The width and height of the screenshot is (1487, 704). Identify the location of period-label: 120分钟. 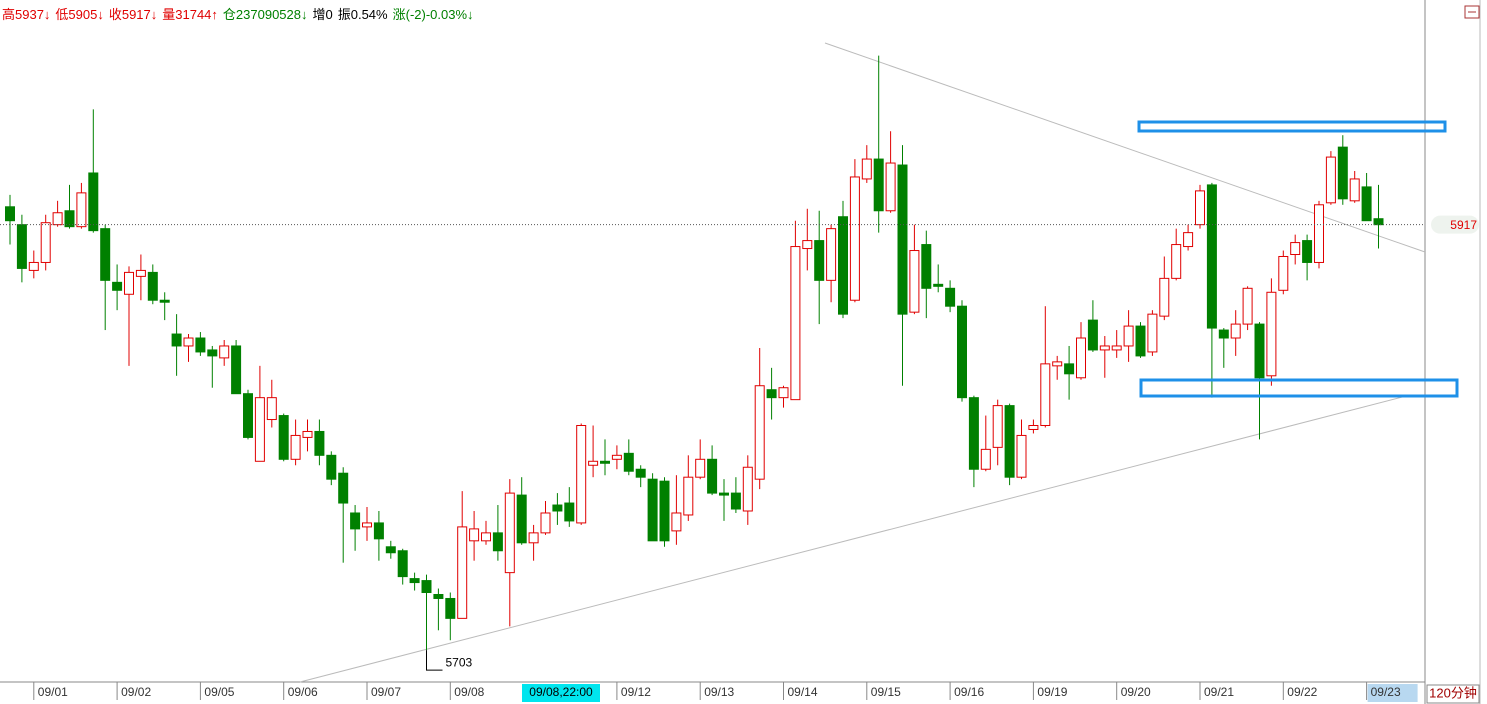
(1453, 692).